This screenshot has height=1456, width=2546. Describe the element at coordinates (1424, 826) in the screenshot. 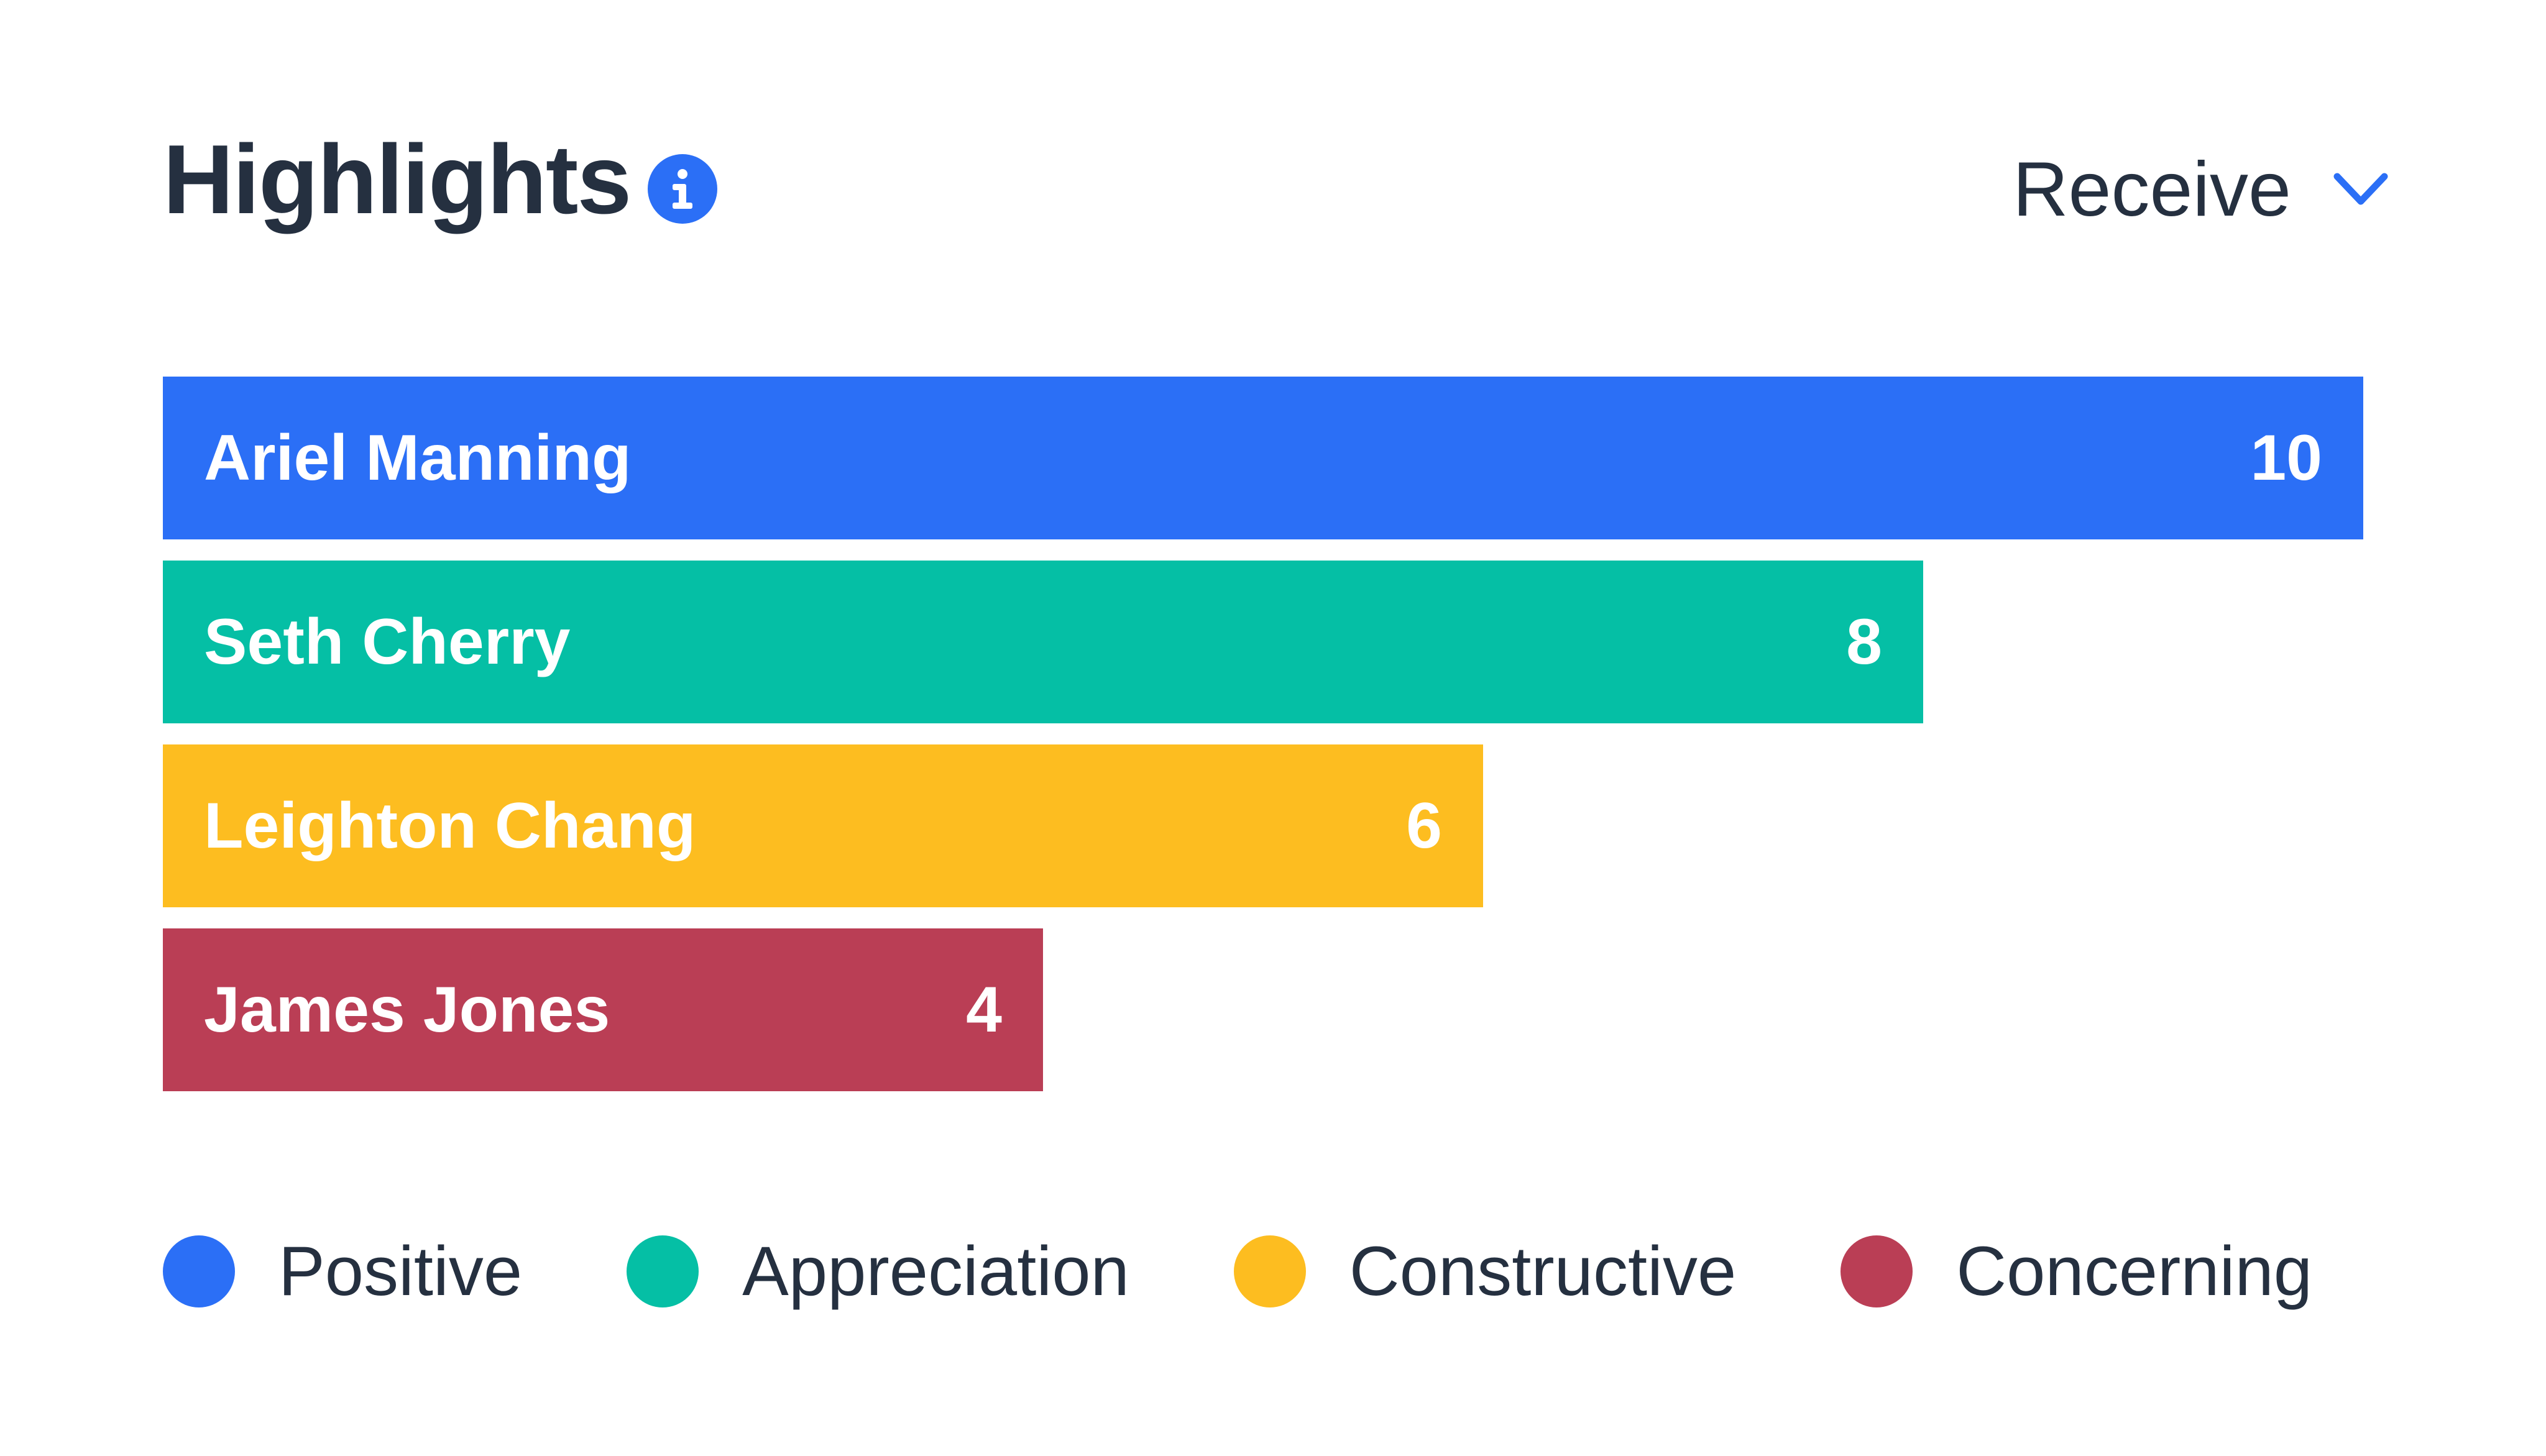

I see `bar-value-label: 6` at that location.